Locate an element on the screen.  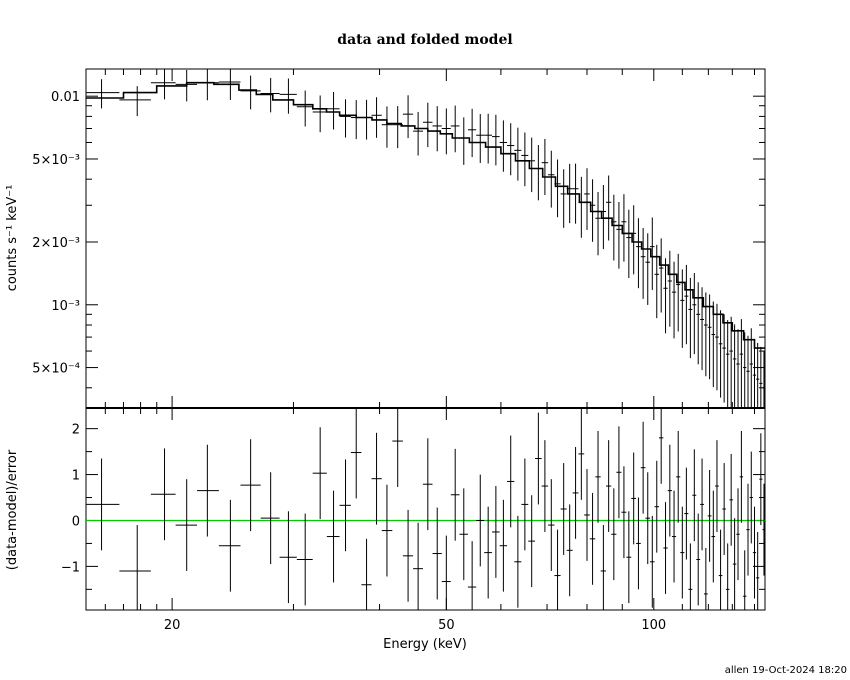
x-axis-label: Energy (keV) is located at coordinates (425, 644).